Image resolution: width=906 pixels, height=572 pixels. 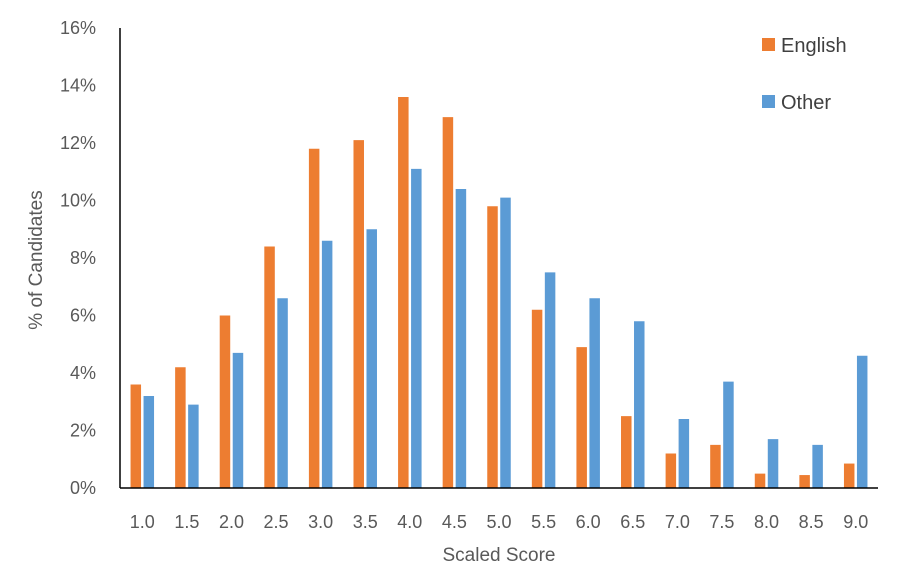 What do you see at coordinates (180, 427) in the screenshot?
I see `bar-english-1.5` at bounding box center [180, 427].